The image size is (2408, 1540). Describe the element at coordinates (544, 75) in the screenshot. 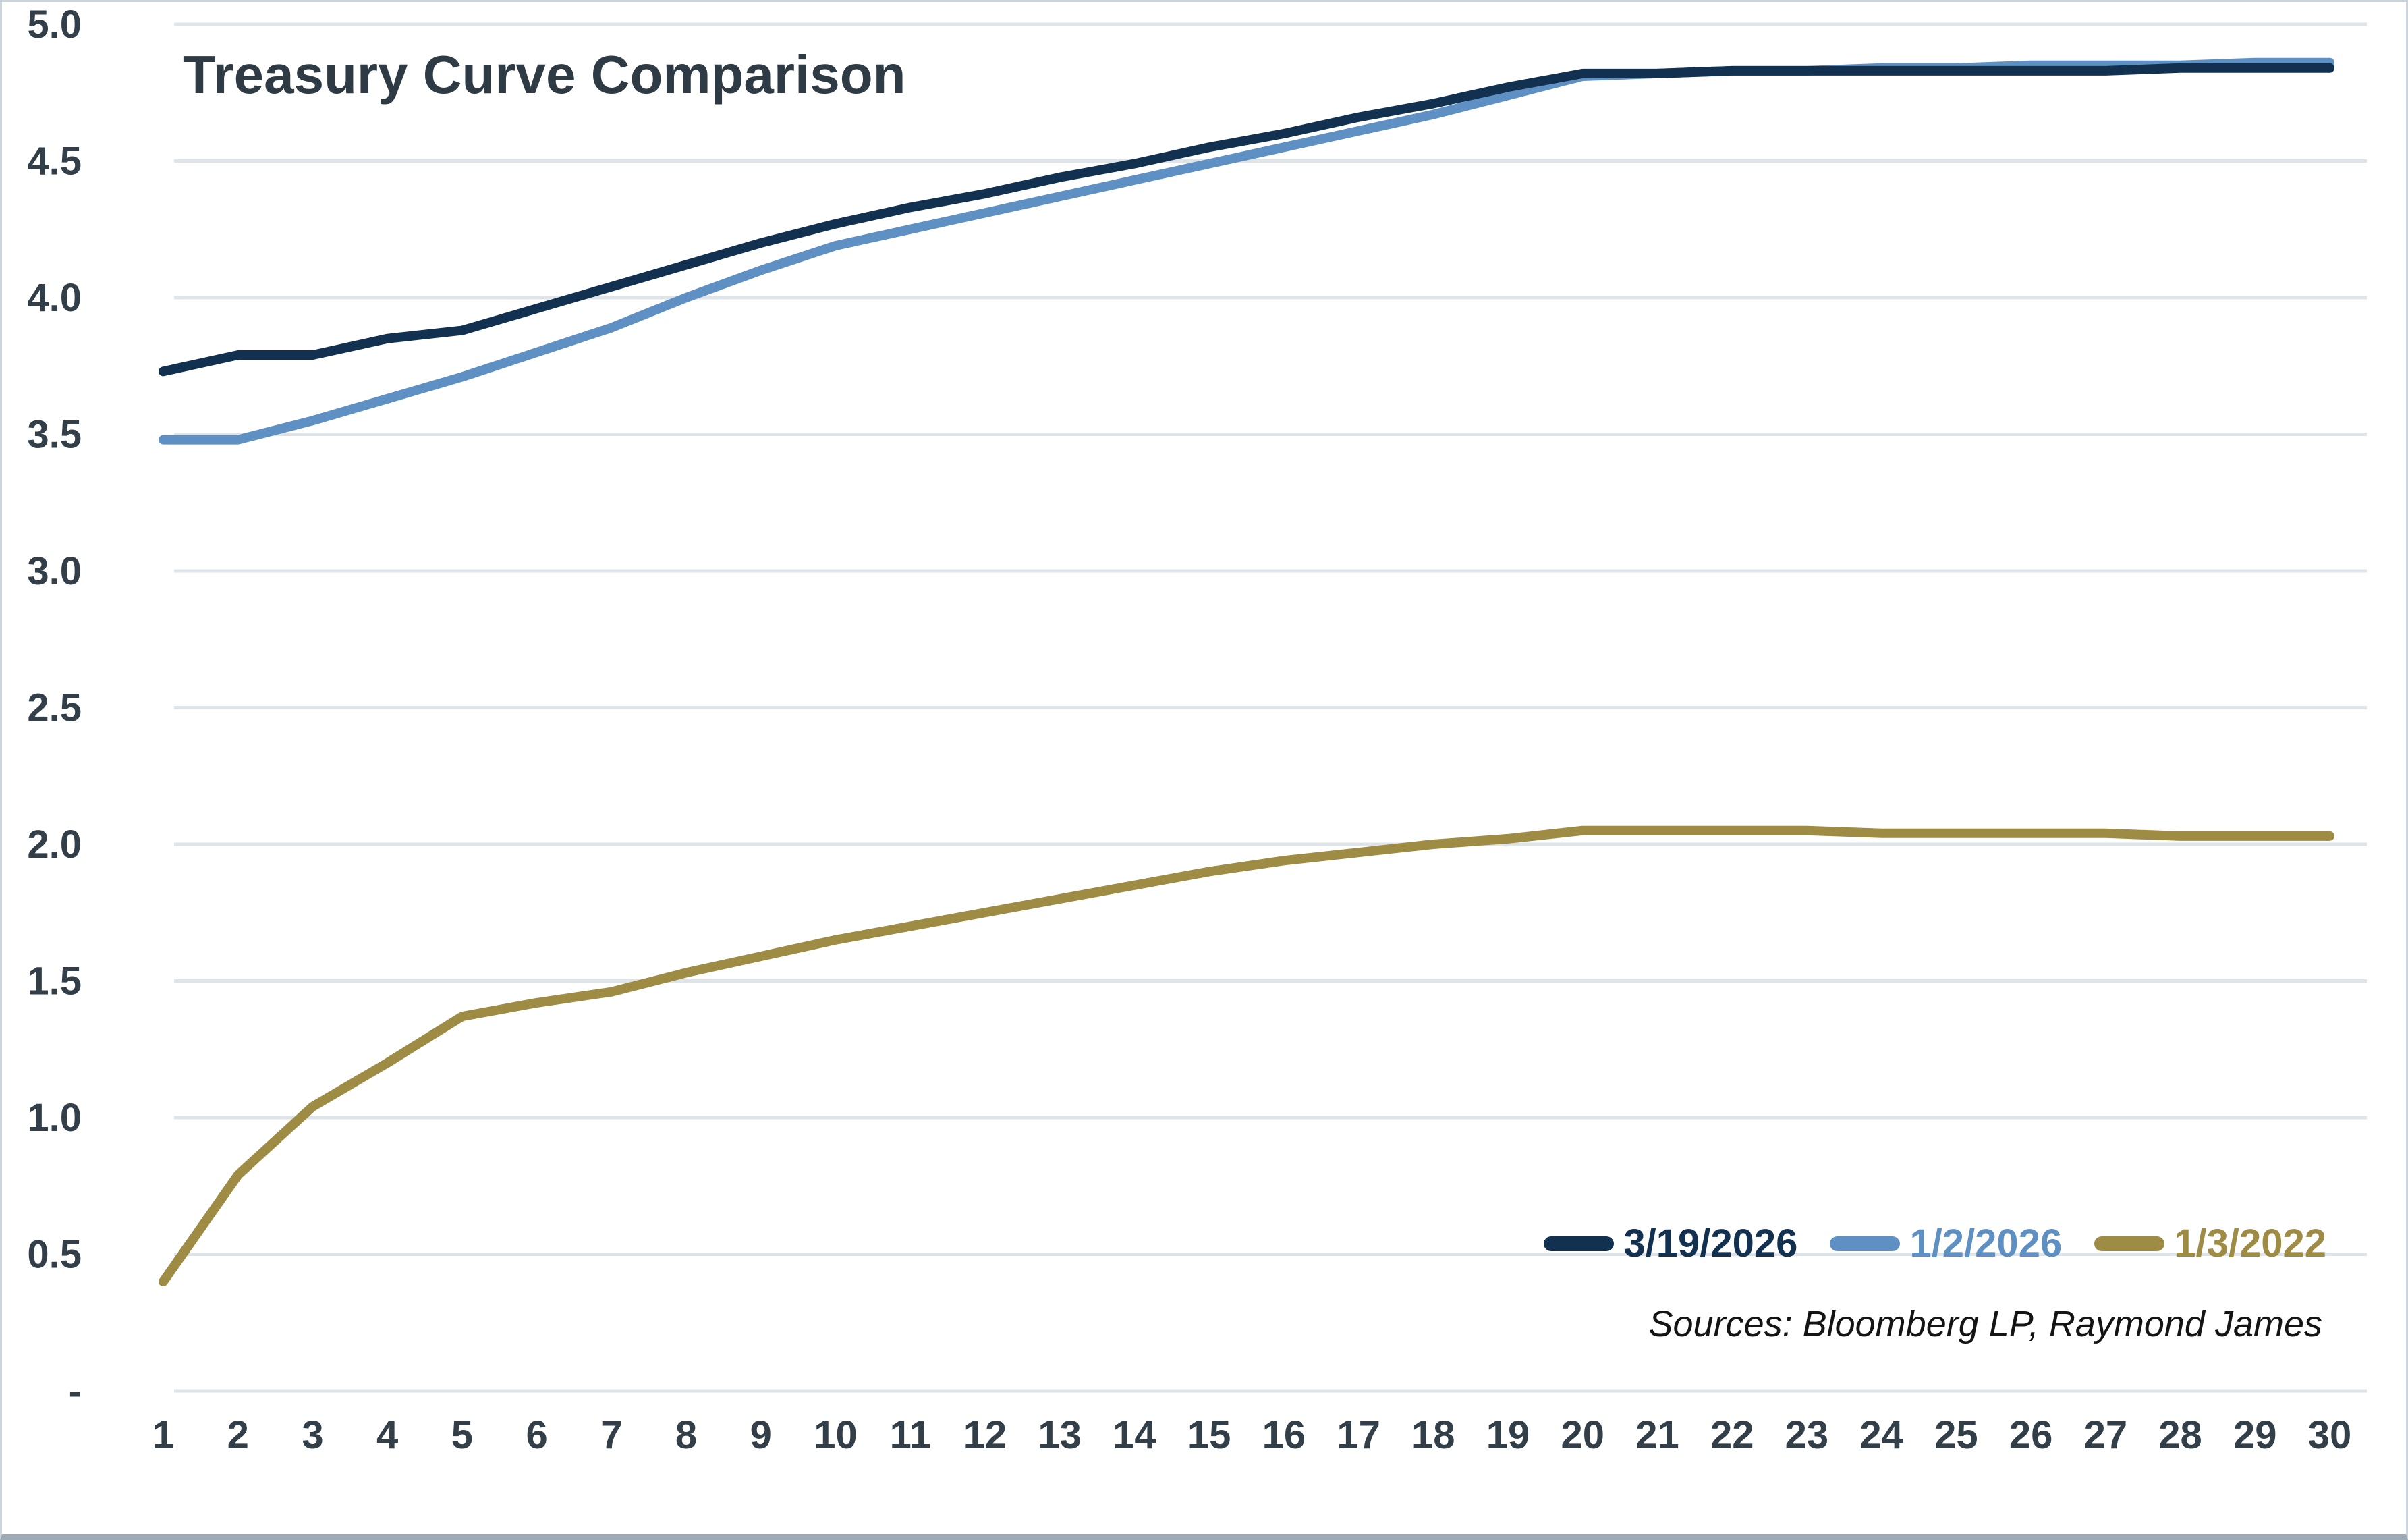

I see `chart-title: Treasury Curve Comparison` at that location.